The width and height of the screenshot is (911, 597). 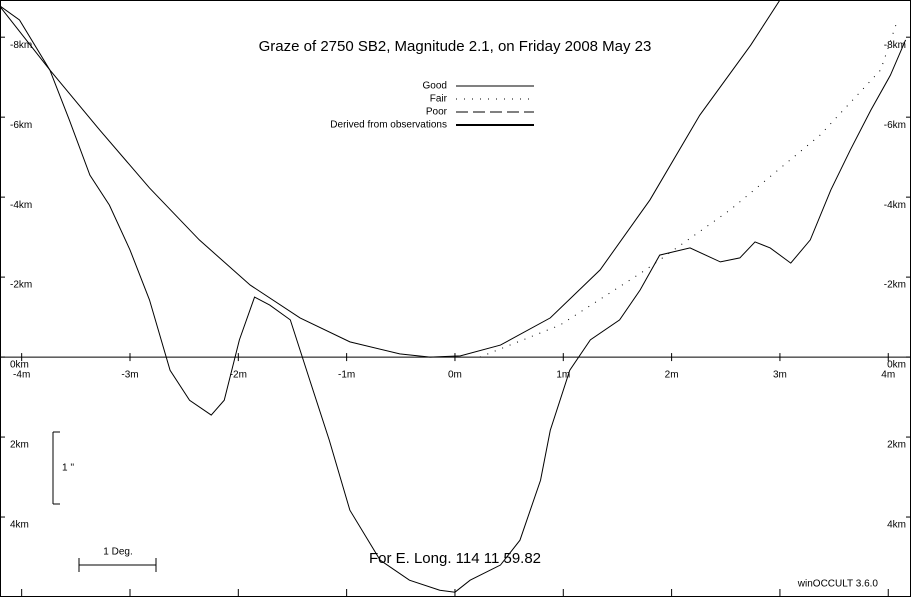 What do you see at coordinates (895, 205) in the screenshot?
I see `y-tick-label-right: -4km` at bounding box center [895, 205].